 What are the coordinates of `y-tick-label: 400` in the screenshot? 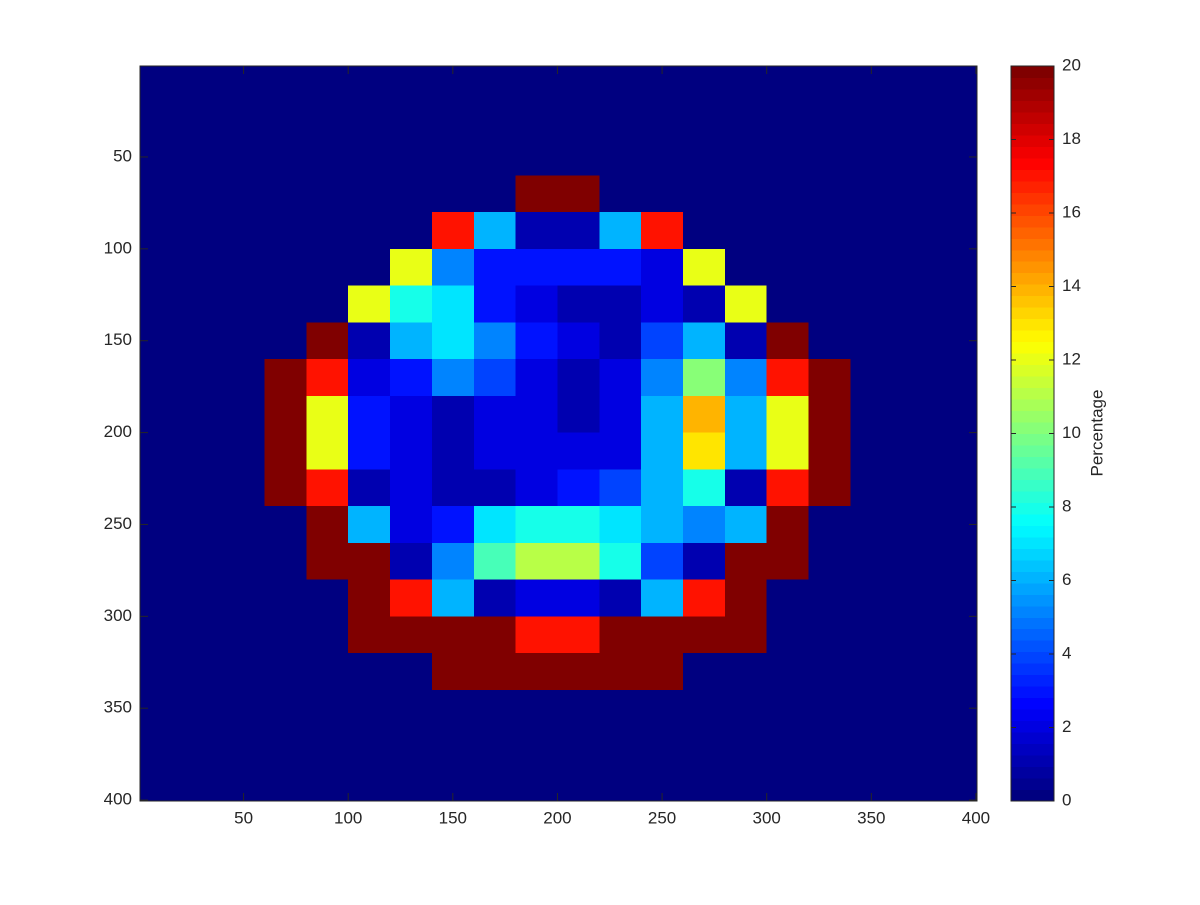 It's located at (118, 799).